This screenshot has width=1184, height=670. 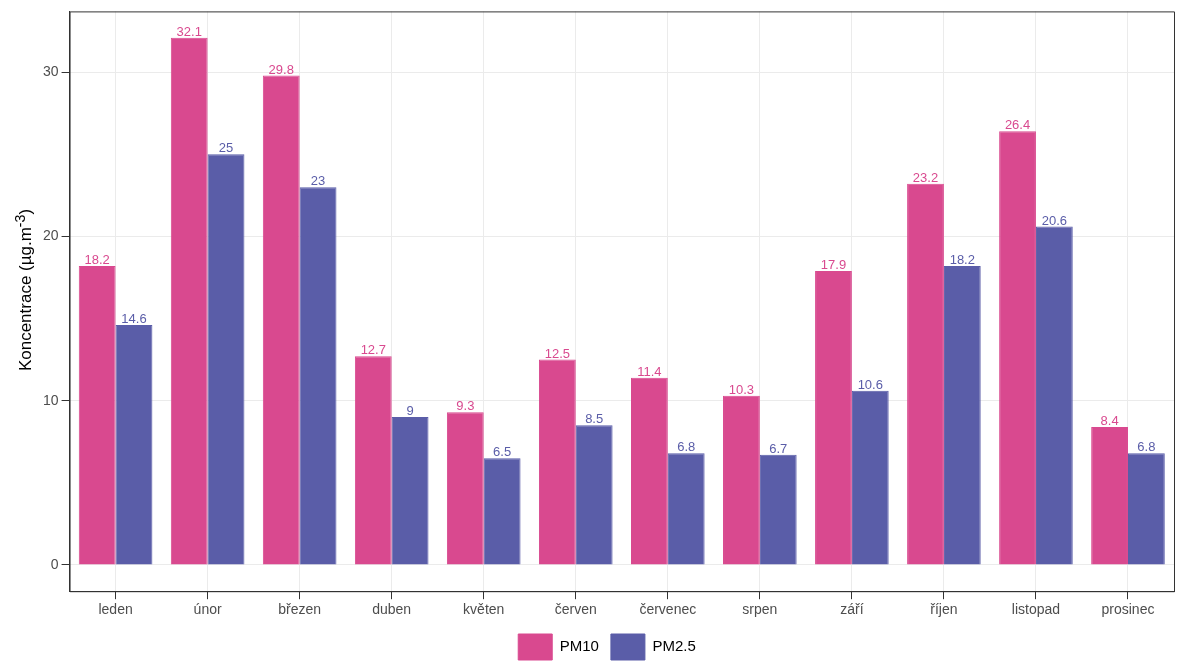 What do you see at coordinates (189, 31) in the screenshot?
I see `data-label: 32.1` at bounding box center [189, 31].